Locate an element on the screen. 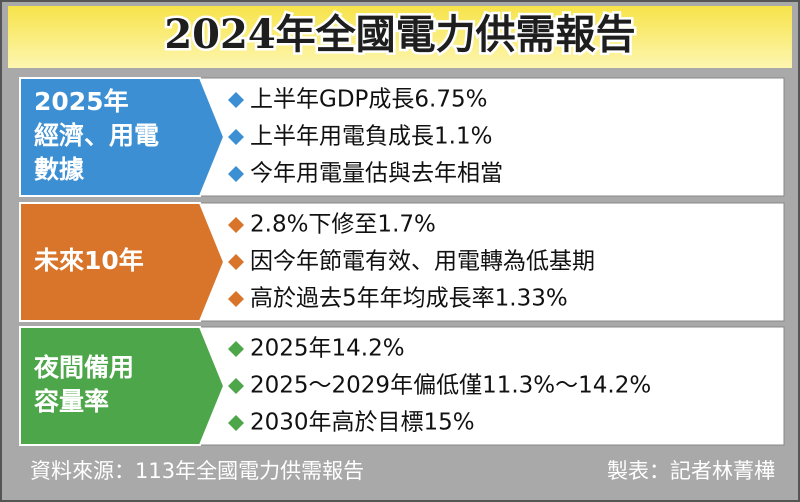 The image size is (800, 502). section-label: 容量率 is located at coordinates (71, 401).